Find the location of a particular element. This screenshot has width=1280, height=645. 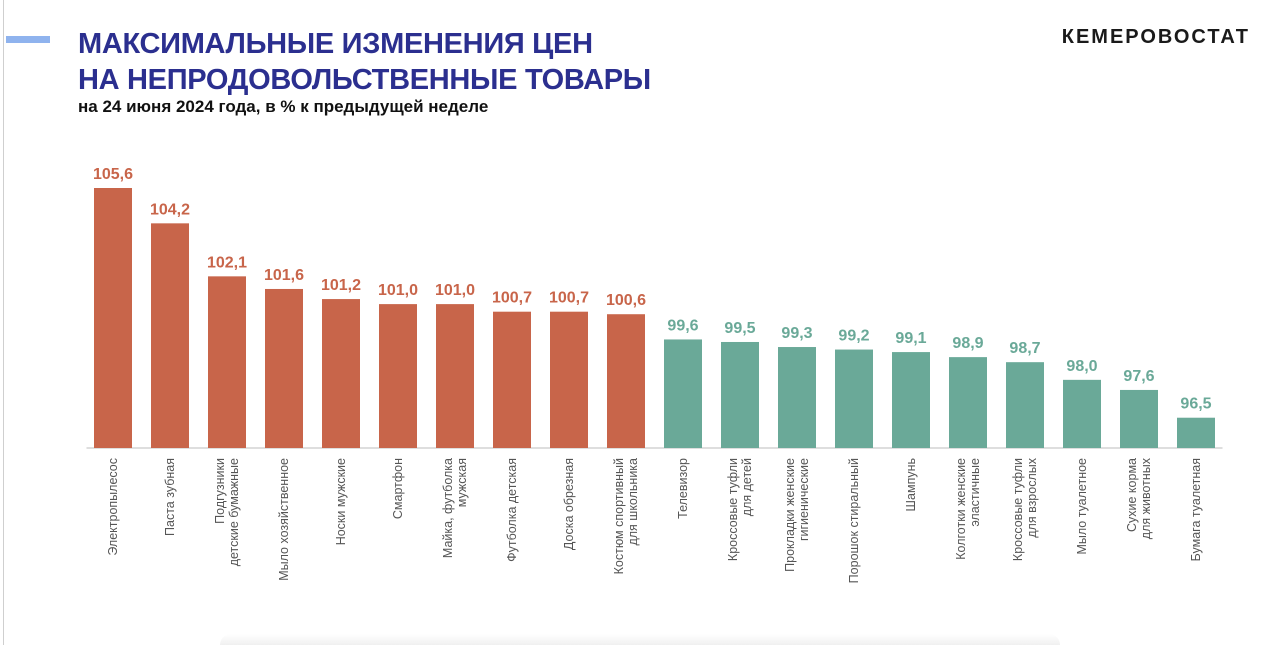

brand-logo: КЕМЕРОВОСТАТ is located at coordinates (1155, 37).